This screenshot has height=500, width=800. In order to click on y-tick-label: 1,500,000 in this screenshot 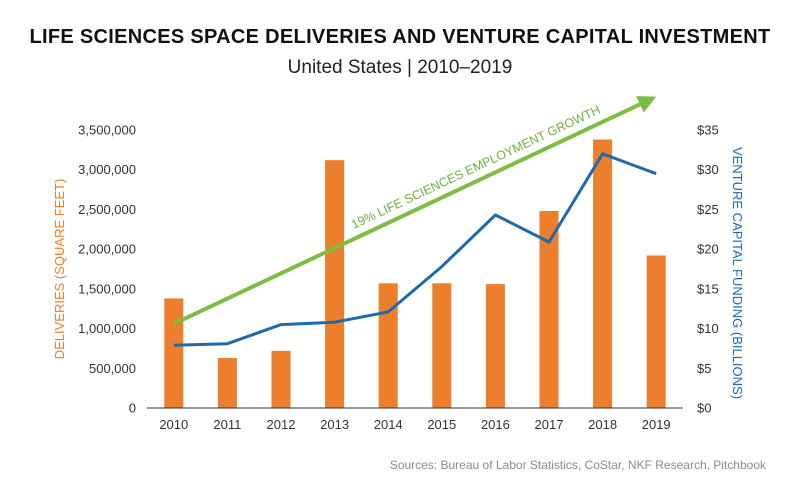, I will do `click(107, 288)`.